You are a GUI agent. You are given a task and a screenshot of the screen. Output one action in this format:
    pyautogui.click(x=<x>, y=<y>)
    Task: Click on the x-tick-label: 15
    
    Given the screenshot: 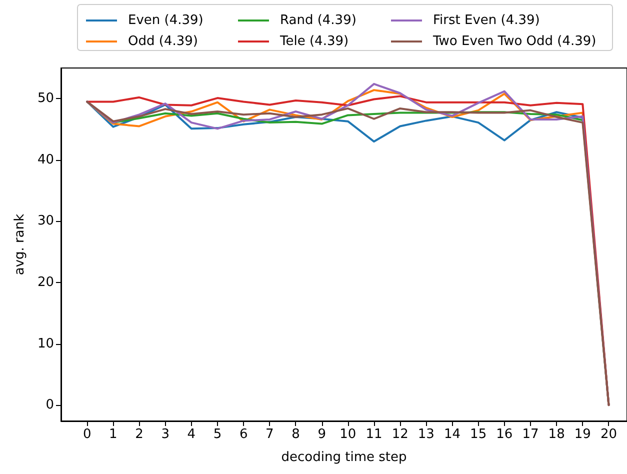 What is the action you would take?
    pyautogui.click(x=478, y=434)
    